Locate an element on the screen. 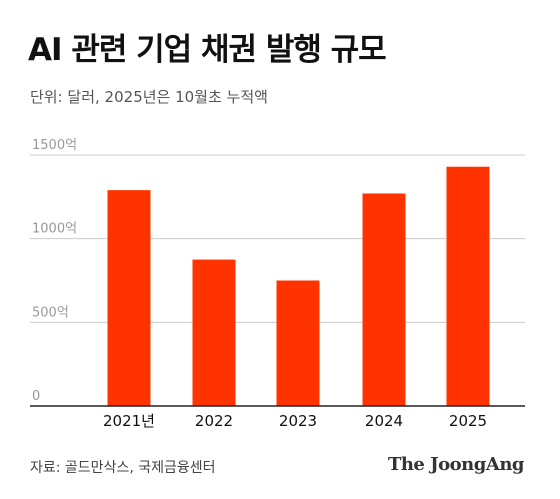 Image resolution: width=560 pixels, height=499 pixels. x-tick-label: 2021년 is located at coordinates (129, 421).